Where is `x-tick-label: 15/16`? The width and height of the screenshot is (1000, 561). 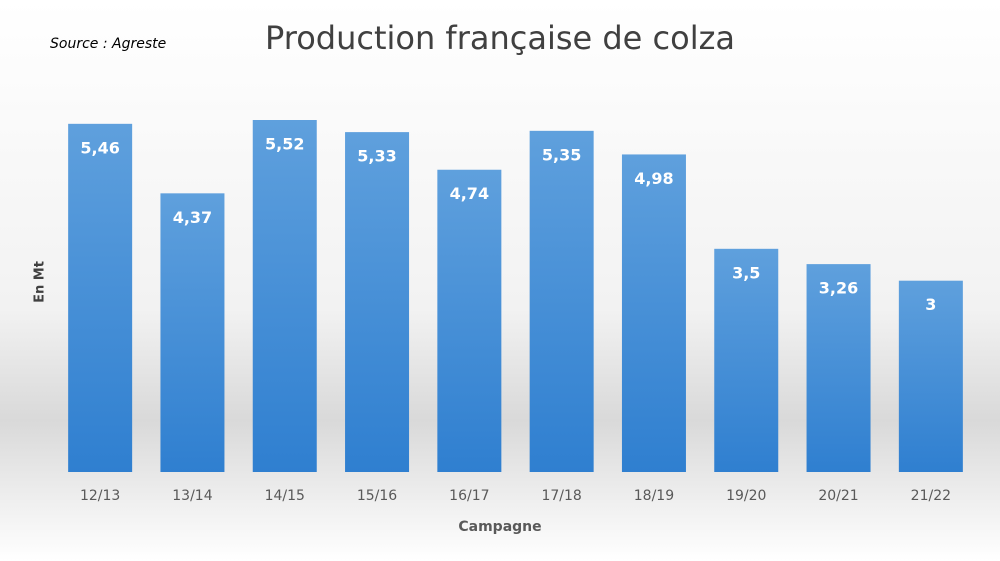
x-tick-label: 15/16 is located at coordinates (377, 496).